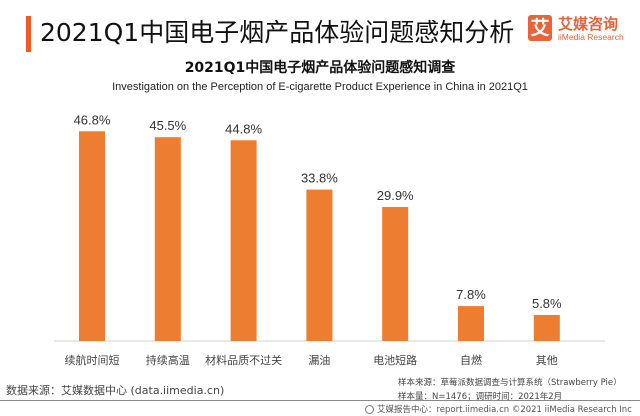 The height and width of the screenshot is (416, 640). I want to click on chart-title: 2021Q1中国电子烟产品体验问题感知调查, so click(320, 68).